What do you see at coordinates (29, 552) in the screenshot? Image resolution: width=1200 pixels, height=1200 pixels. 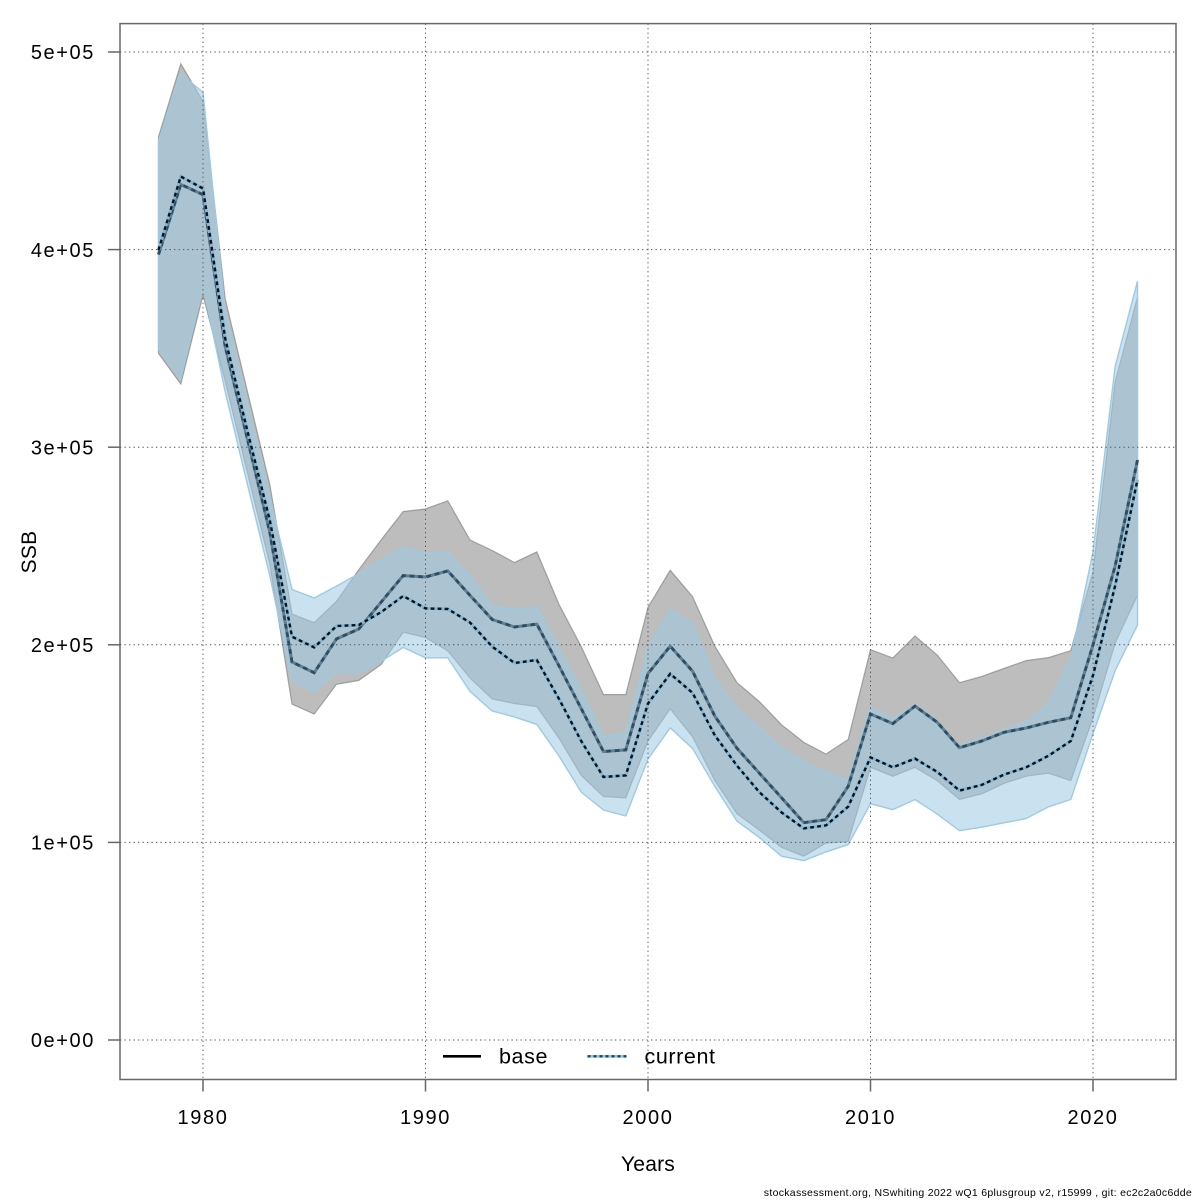 I see `svg-text: SSB` at bounding box center [29, 552].